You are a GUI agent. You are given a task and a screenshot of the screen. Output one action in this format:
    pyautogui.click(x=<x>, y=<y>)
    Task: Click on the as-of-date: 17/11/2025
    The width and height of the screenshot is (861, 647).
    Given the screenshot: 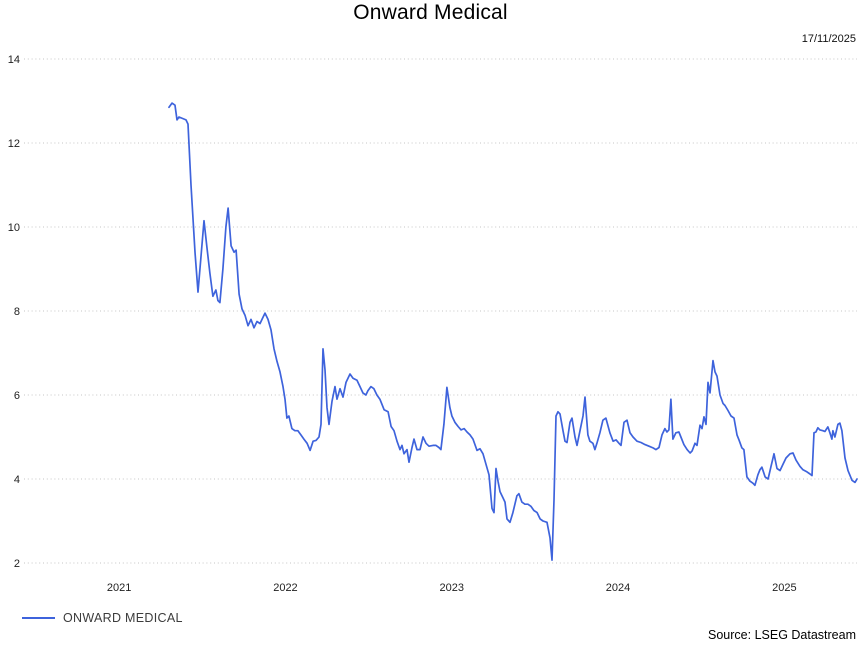 What is the action you would take?
    pyautogui.click(x=828, y=39)
    